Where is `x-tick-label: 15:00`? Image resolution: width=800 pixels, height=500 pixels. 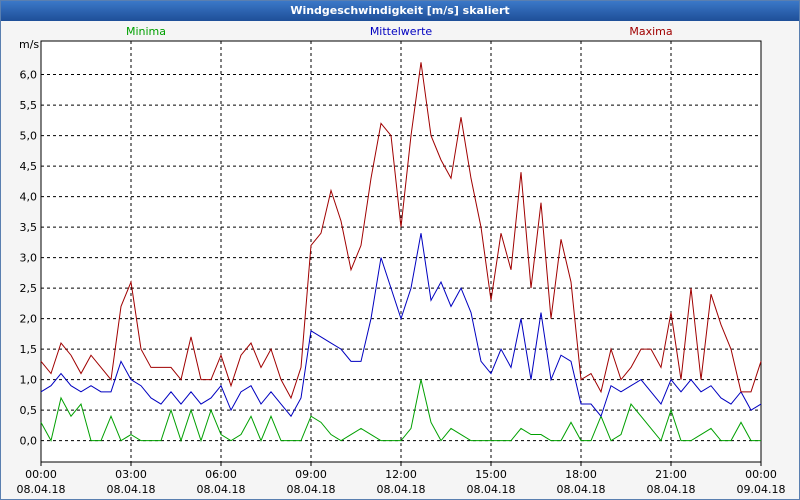 x-tick-label: 15:00 is located at coordinates (491, 474).